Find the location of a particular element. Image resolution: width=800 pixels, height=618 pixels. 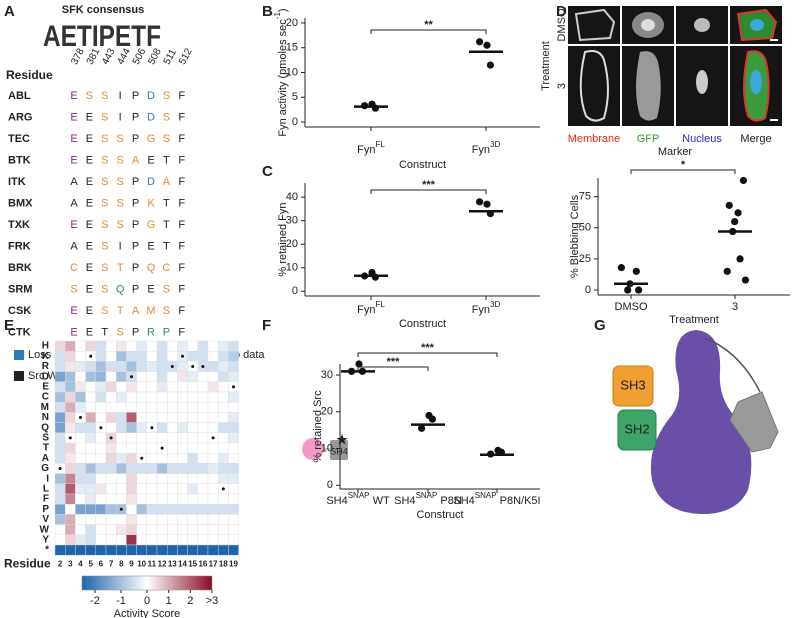

residue: C is located at coordinates (166, 268).